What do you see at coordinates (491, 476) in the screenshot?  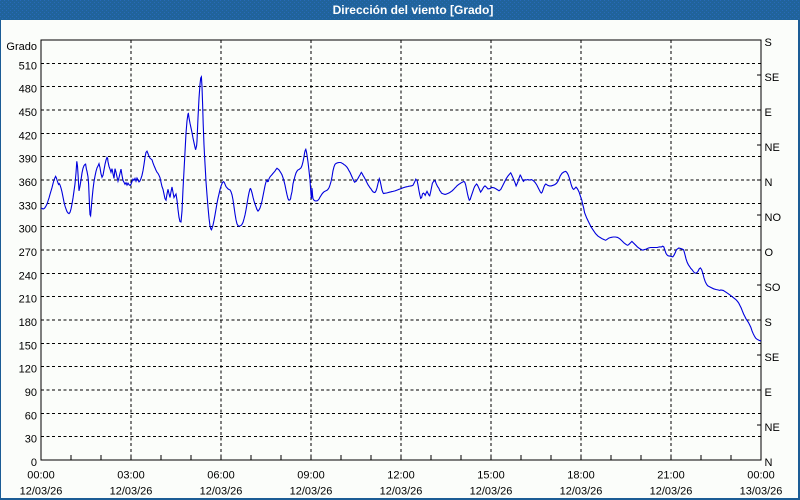 I see `svg-text: 15:00` at bounding box center [491, 476].